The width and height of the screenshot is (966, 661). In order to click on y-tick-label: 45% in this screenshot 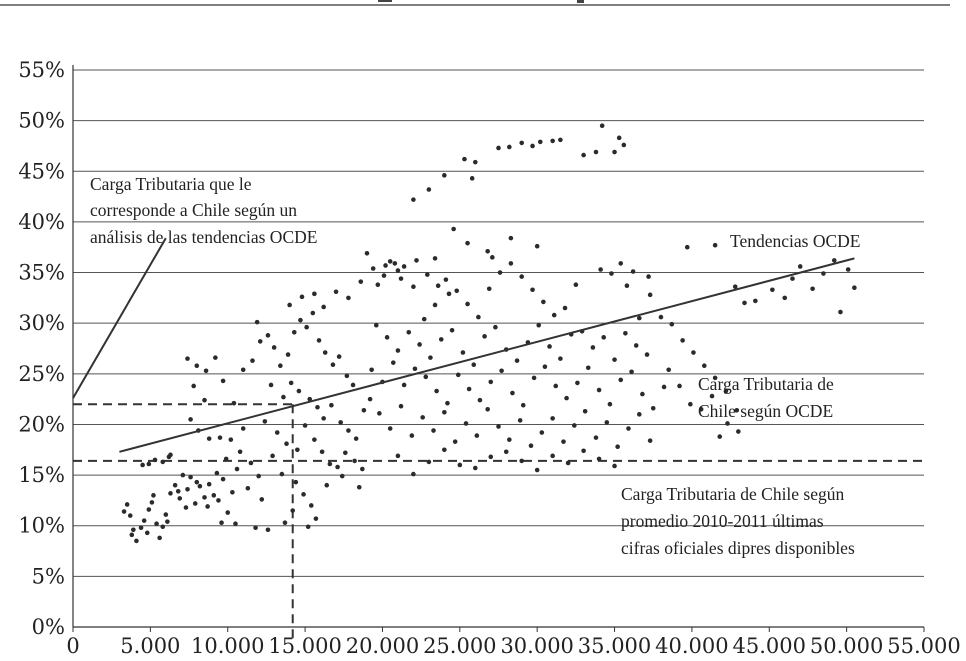, I will do `click(41, 171)`.